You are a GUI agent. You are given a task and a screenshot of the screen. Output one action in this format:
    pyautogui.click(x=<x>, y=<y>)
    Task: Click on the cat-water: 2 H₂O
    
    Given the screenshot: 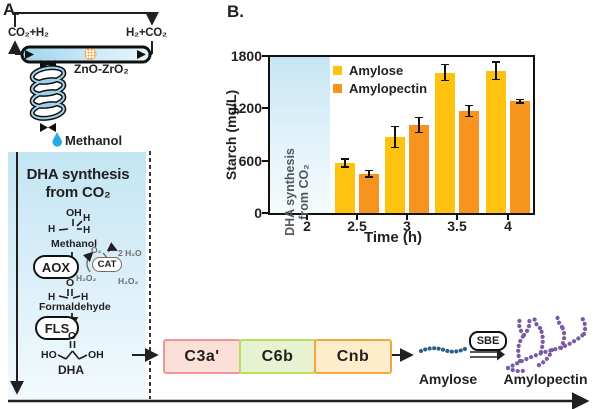 What is the action you would take?
    pyautogui.click(x=130, y=253)
    